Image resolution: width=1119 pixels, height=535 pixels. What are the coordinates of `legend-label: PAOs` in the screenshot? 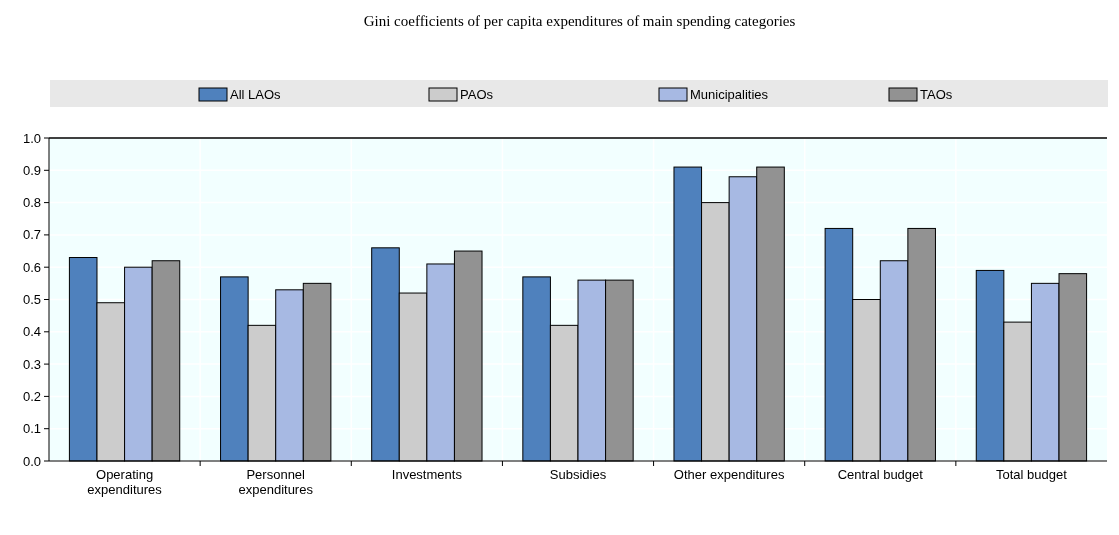 It's located at (477, 94).